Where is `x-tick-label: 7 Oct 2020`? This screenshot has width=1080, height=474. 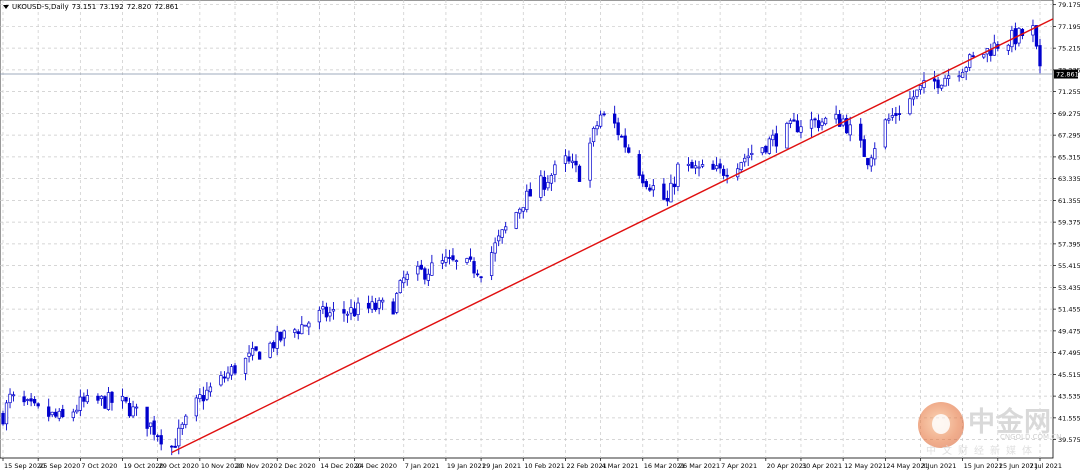 x-tick-label: 7 Oct 2020 is located at coordinates (99, 466).